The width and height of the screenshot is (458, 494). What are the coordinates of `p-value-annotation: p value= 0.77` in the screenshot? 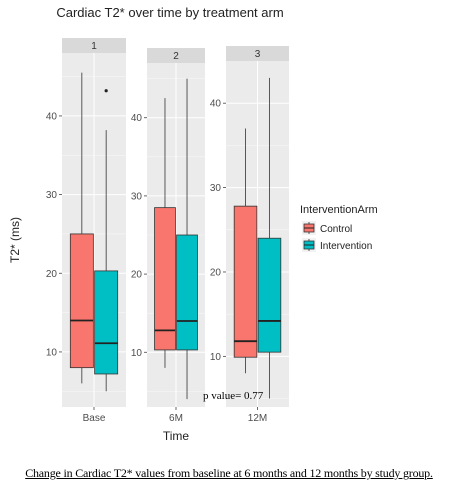 It's located at (233, 396).